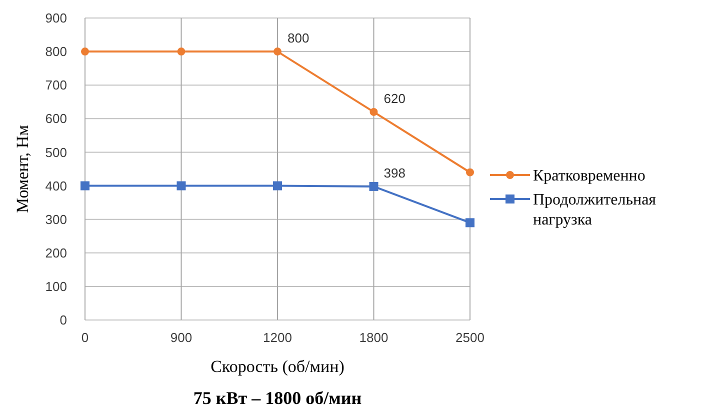  What do you see at coordinates (22, 168) in the screenshot?
I see `y-axis-title: Момент, Нм` at bounding box center [22, 168].